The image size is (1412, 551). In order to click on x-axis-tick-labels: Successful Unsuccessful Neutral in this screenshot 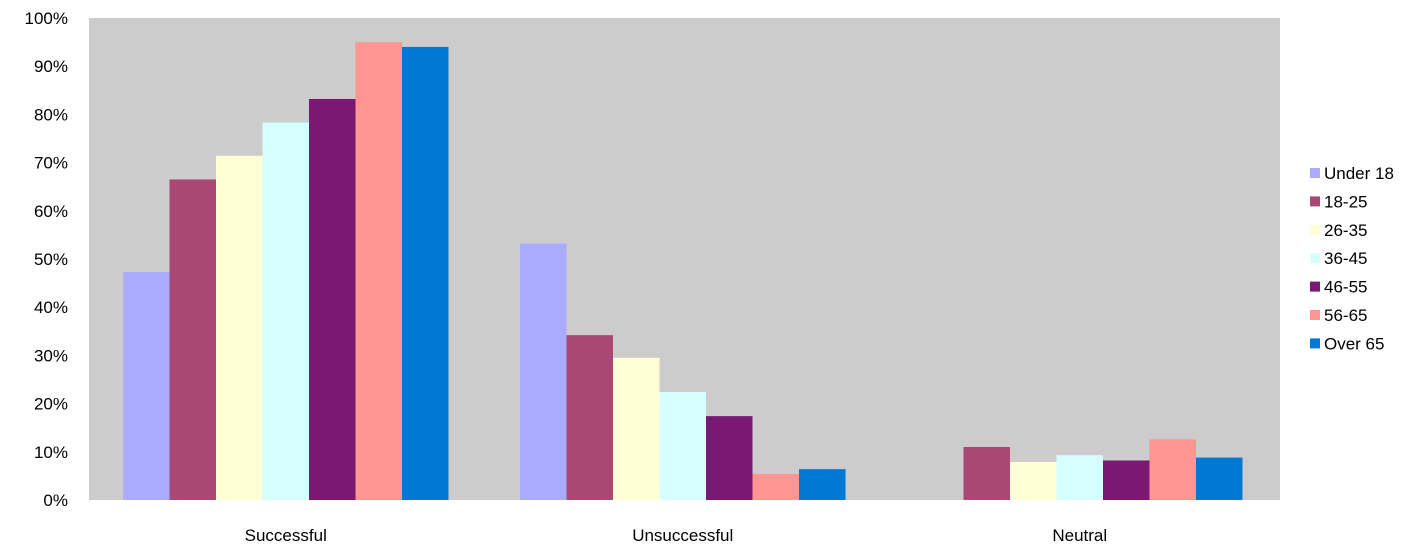, I will do `click(676, 535)`.